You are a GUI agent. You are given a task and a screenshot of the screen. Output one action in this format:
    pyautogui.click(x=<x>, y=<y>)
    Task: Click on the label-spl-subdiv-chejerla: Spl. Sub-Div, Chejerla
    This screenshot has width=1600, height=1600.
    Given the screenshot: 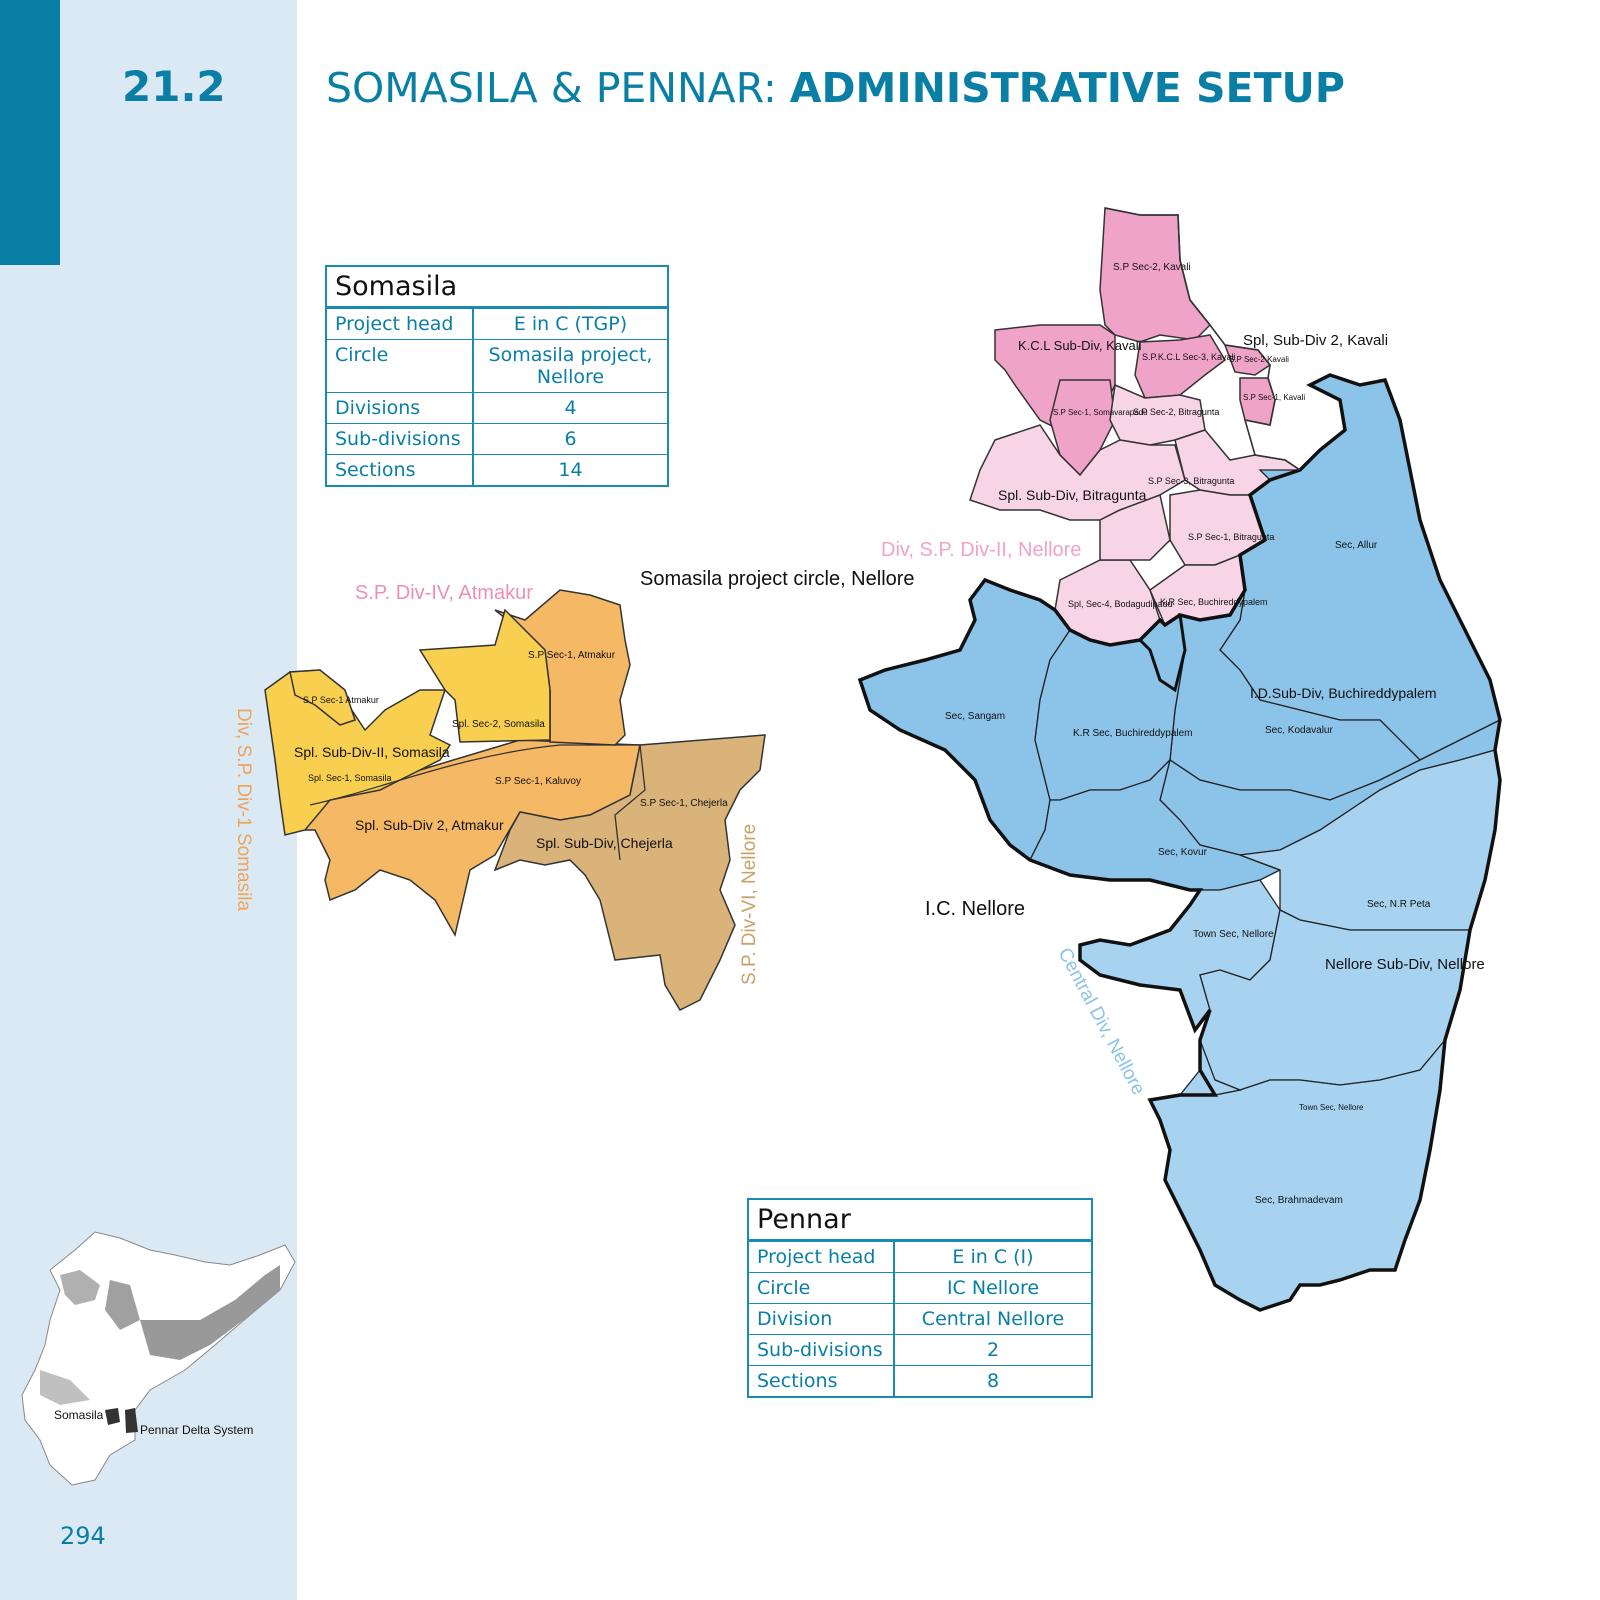 What is the action you would take?
    pyautogui.click(x=604, y=843)
    